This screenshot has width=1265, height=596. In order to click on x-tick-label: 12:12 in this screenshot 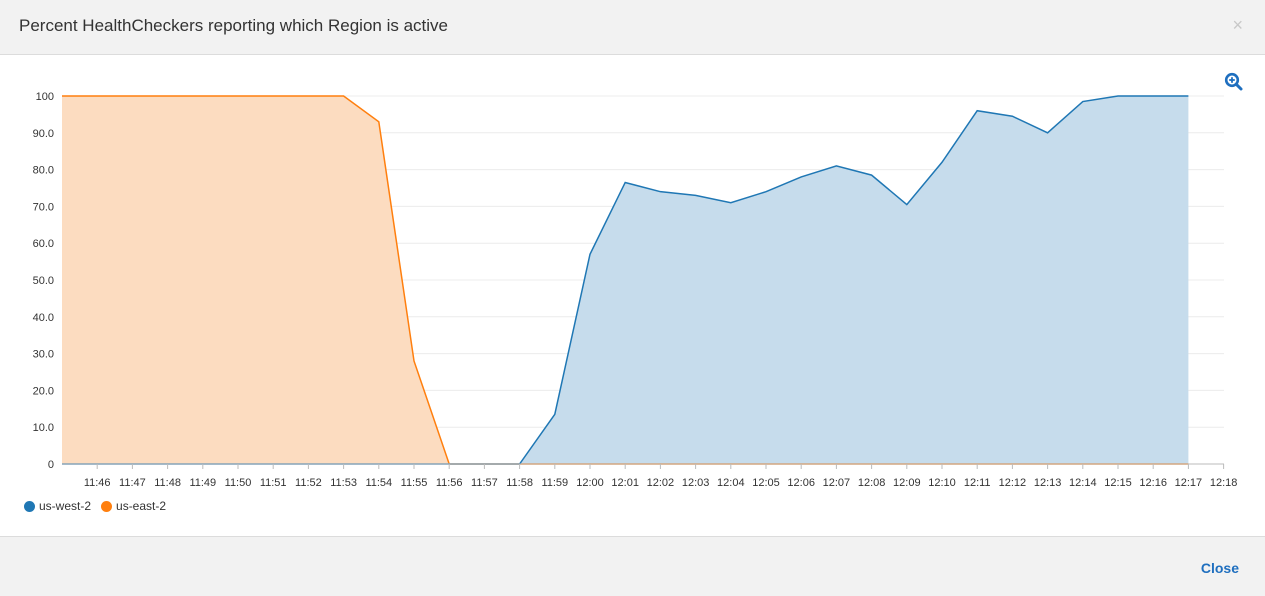, I will do `click(1013, 483)`.